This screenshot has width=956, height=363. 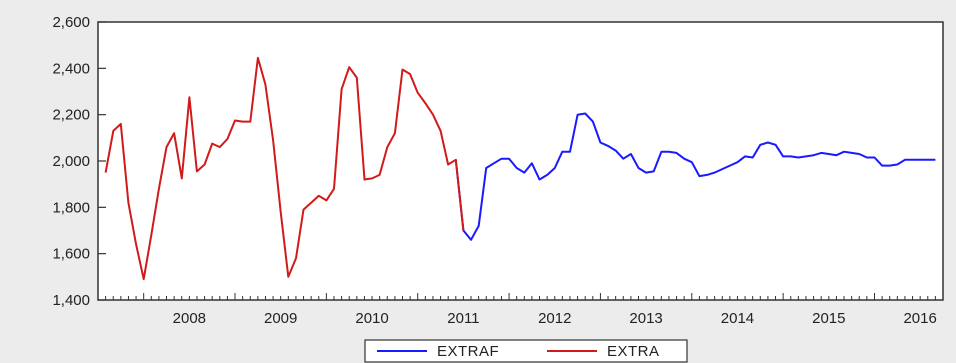 What do you see at coordinates (554, 318) in the screenshot?
I see `x-tick-label: 2012` at bounding box center [554, 318].